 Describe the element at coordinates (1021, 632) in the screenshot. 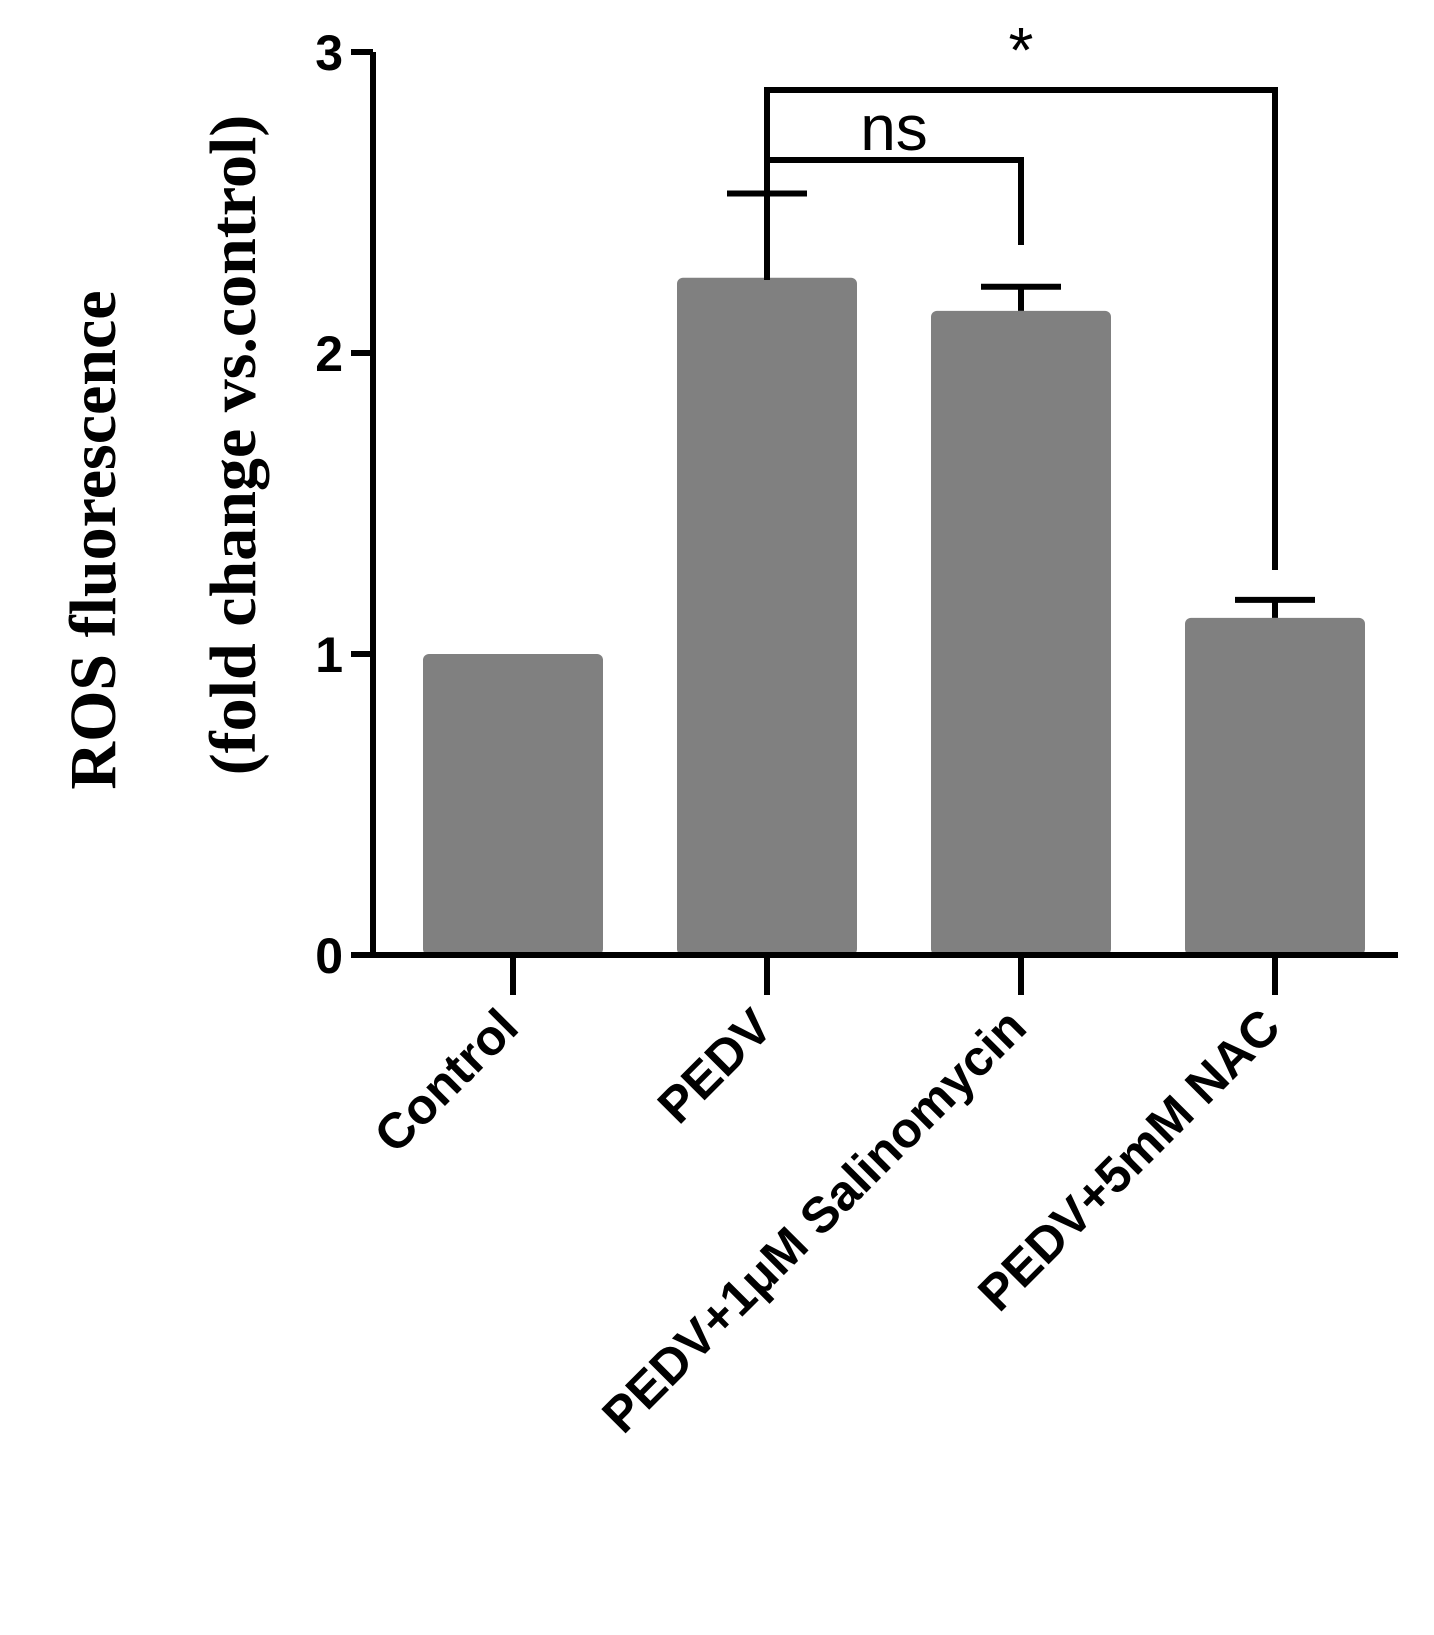

I see `bar-pedv-1-m-salinomycin` at that location.